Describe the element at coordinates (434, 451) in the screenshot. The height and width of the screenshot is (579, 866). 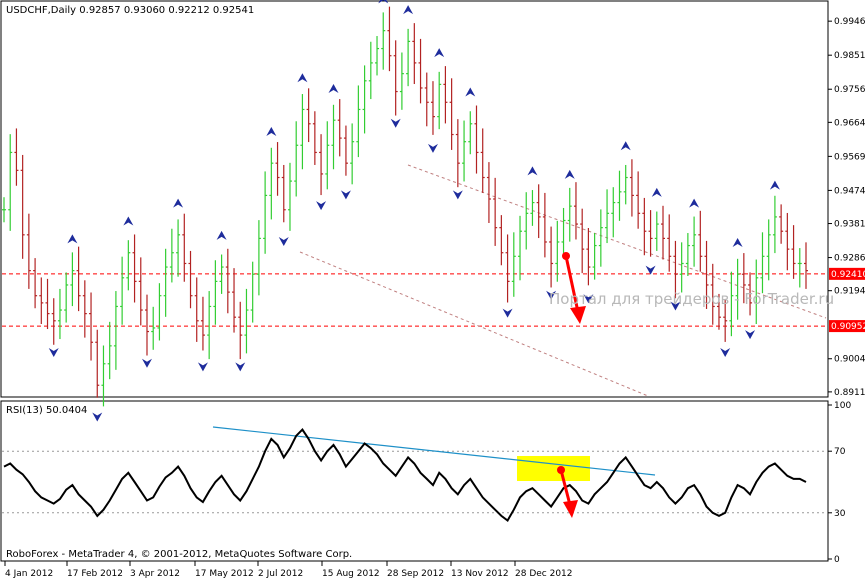
I see `rsi-trendline` at that location.